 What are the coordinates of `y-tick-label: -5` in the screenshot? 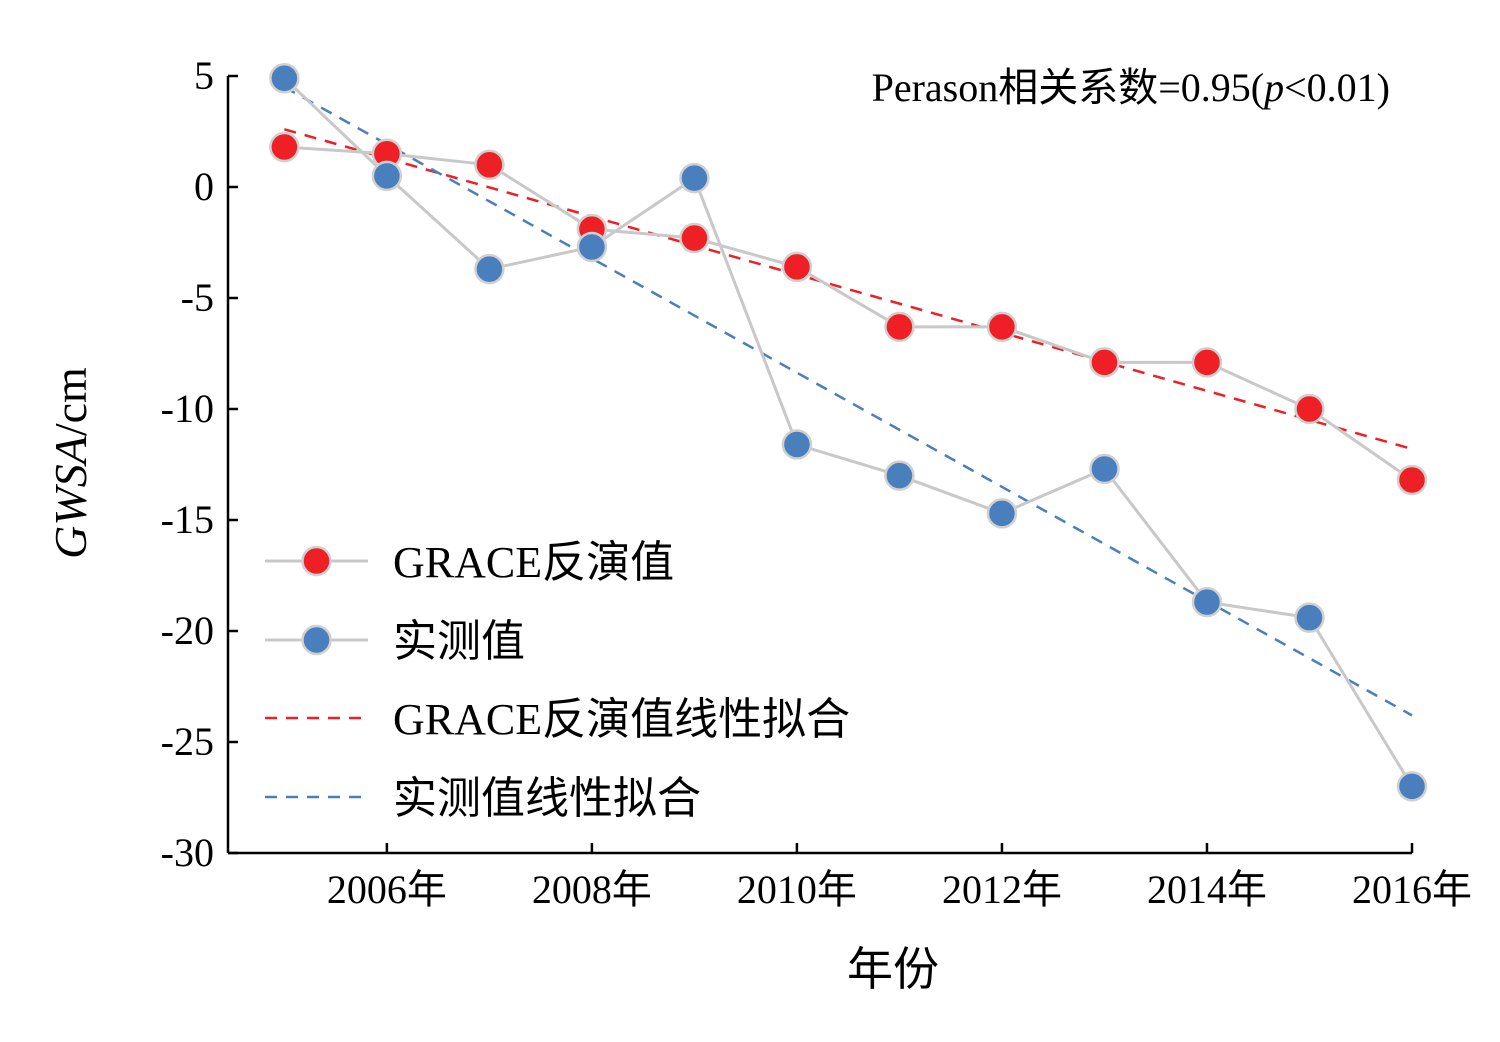 It's located at (197, 297).